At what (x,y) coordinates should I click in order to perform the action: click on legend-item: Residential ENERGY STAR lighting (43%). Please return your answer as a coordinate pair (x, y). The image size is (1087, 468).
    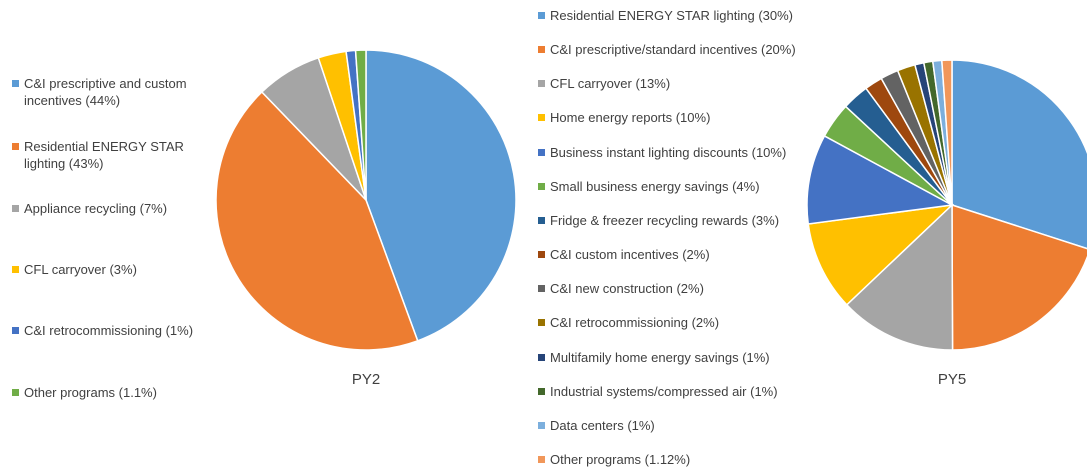
    Looking at the image, I should click on (115, 155).